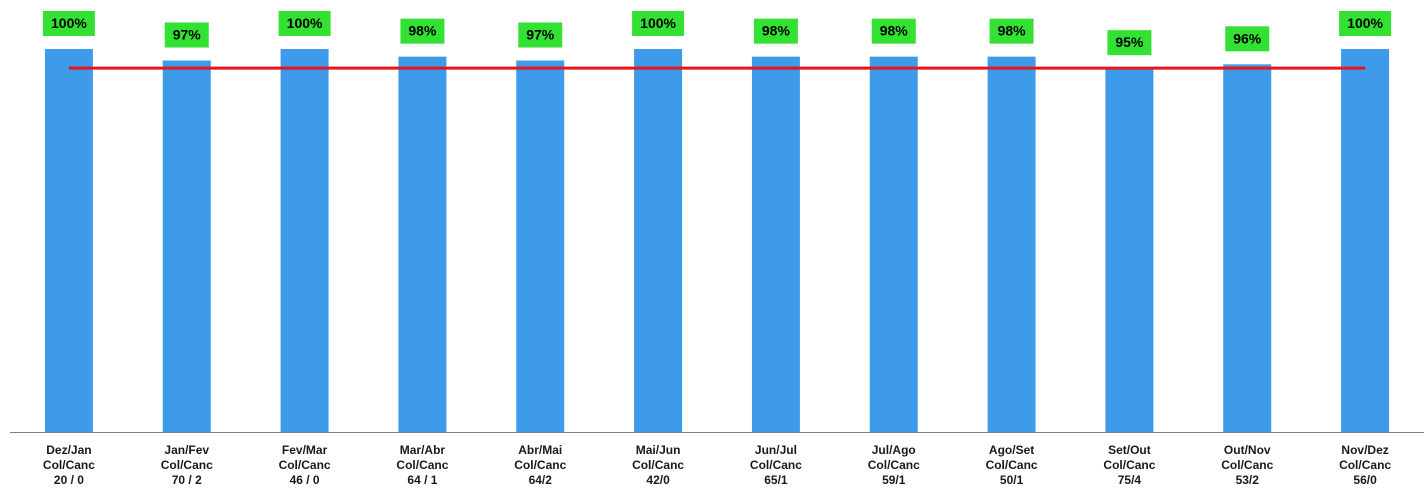 Image resolution: width=1424 pixels, height=494 pixels. I want to click on x-tick-label-line: Set/Out, so click(1129, 450).